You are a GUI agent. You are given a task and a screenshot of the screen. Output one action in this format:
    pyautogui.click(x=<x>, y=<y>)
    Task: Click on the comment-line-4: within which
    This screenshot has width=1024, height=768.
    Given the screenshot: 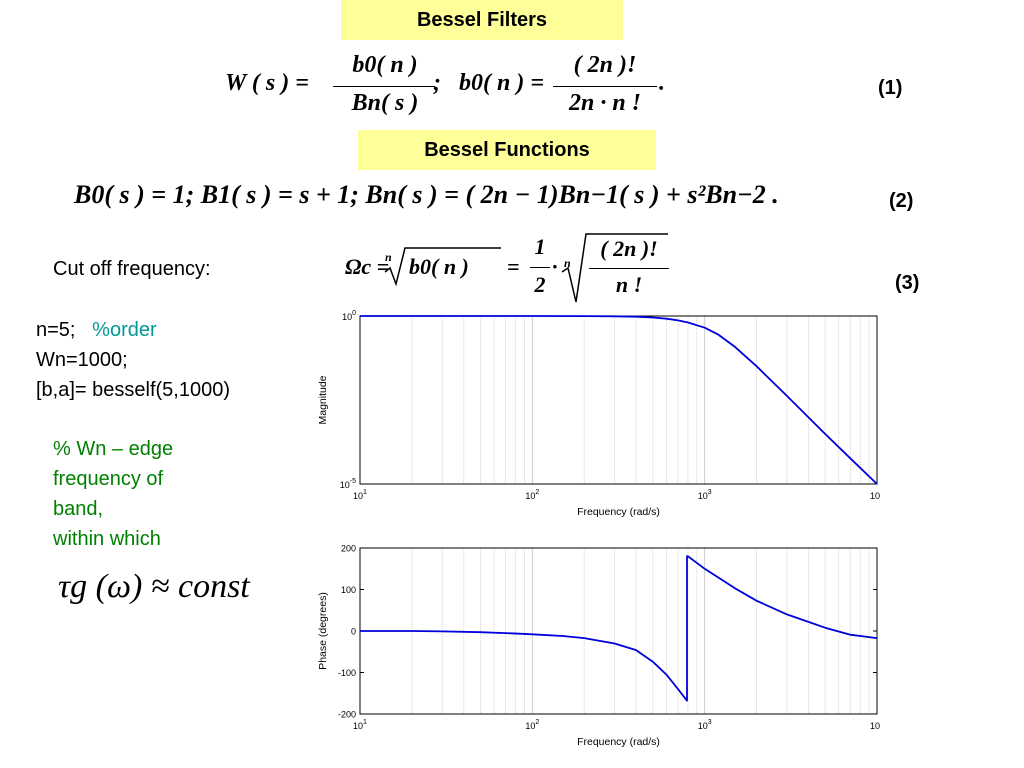 What is the action you would take?
    pyautogui.click(x=107, y=539)
    